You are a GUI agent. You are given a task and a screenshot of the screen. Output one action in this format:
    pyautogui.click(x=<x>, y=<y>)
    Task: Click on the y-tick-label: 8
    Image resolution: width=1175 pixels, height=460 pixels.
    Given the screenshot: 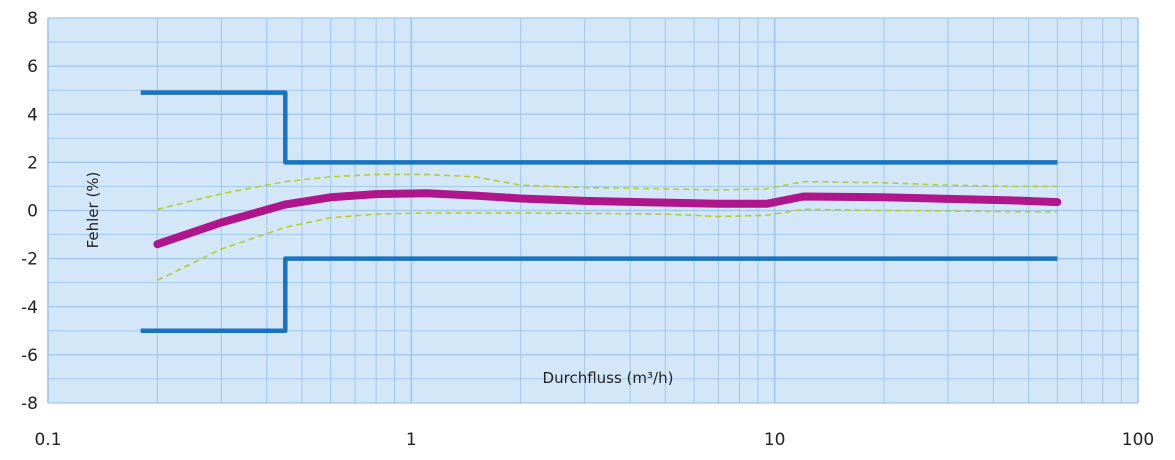 What is the action you would take?
    pyautogui.click(x=32, y=19)
    